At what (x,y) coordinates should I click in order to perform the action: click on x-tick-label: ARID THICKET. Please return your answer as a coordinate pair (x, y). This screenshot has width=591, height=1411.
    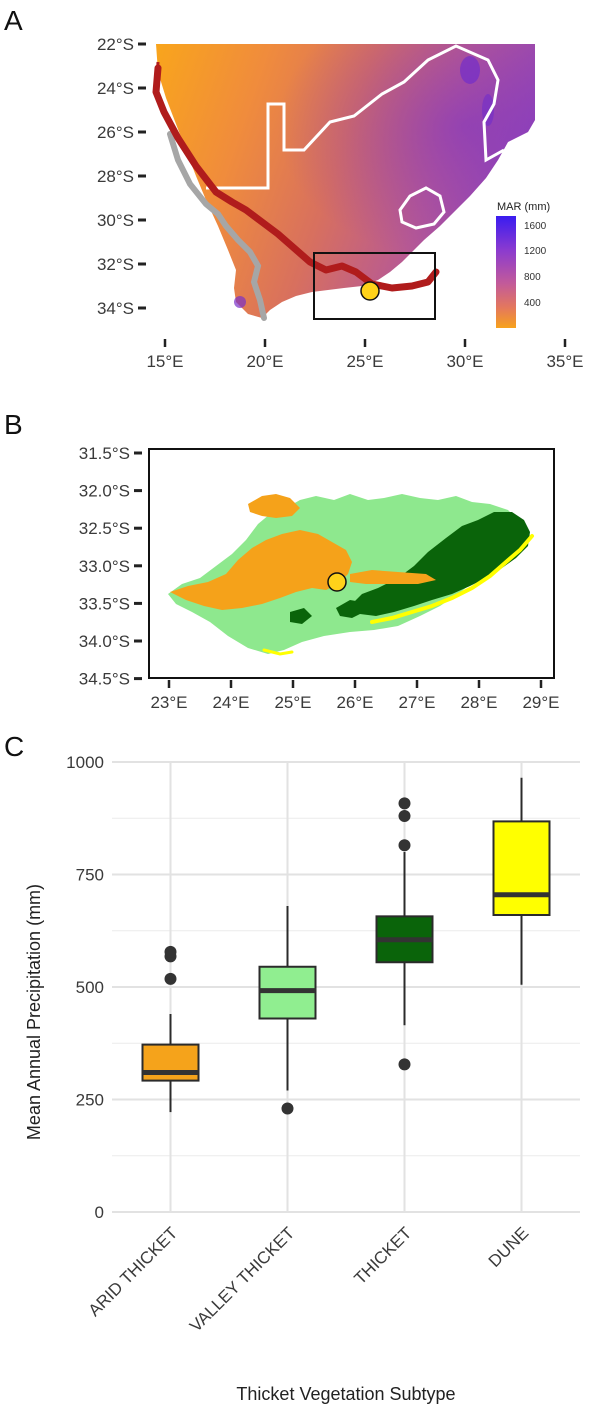
    Looking at the image, I should click on (133, 1271).